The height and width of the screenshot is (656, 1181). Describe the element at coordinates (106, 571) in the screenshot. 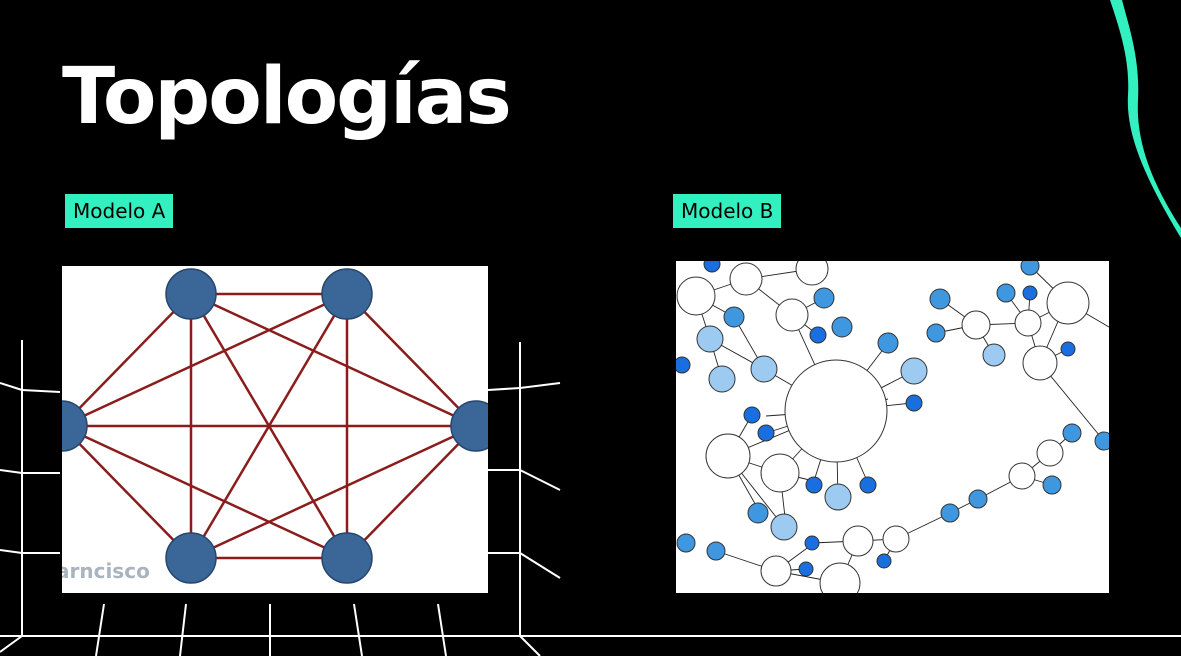

I see `watermark-text: arncisco` at that location.